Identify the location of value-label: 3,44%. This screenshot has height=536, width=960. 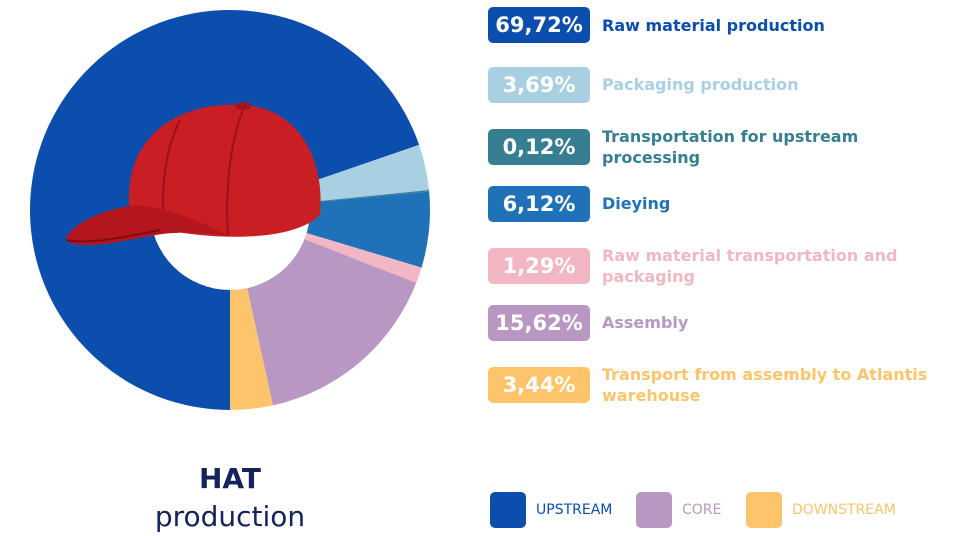
(539, 385).